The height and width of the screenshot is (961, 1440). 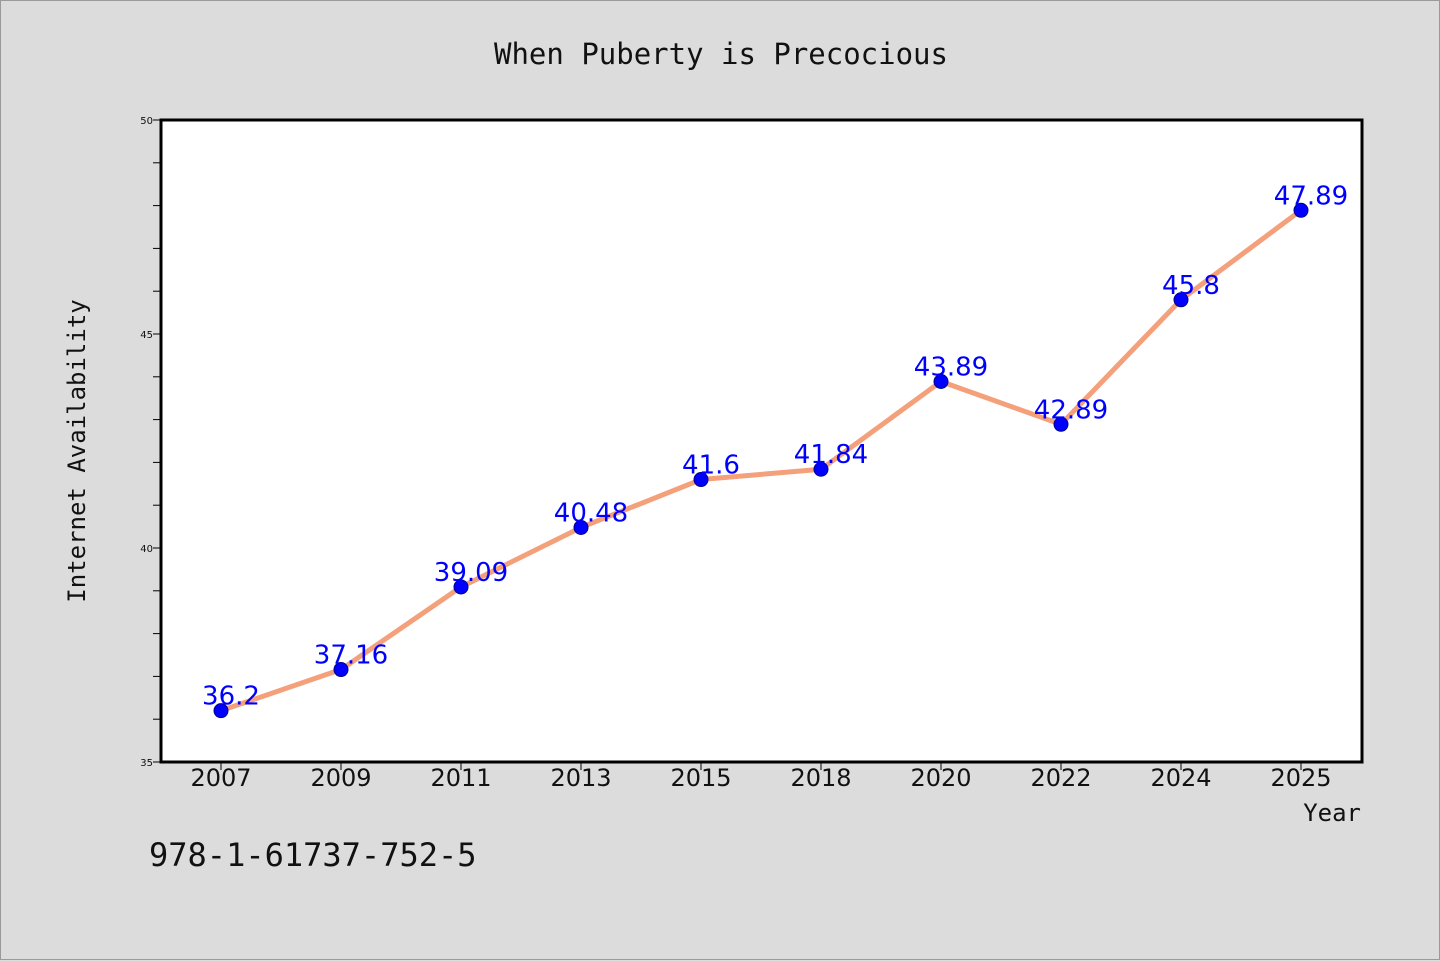 I want to click on x-tick-label: 2020, so click(x=940, y=778).